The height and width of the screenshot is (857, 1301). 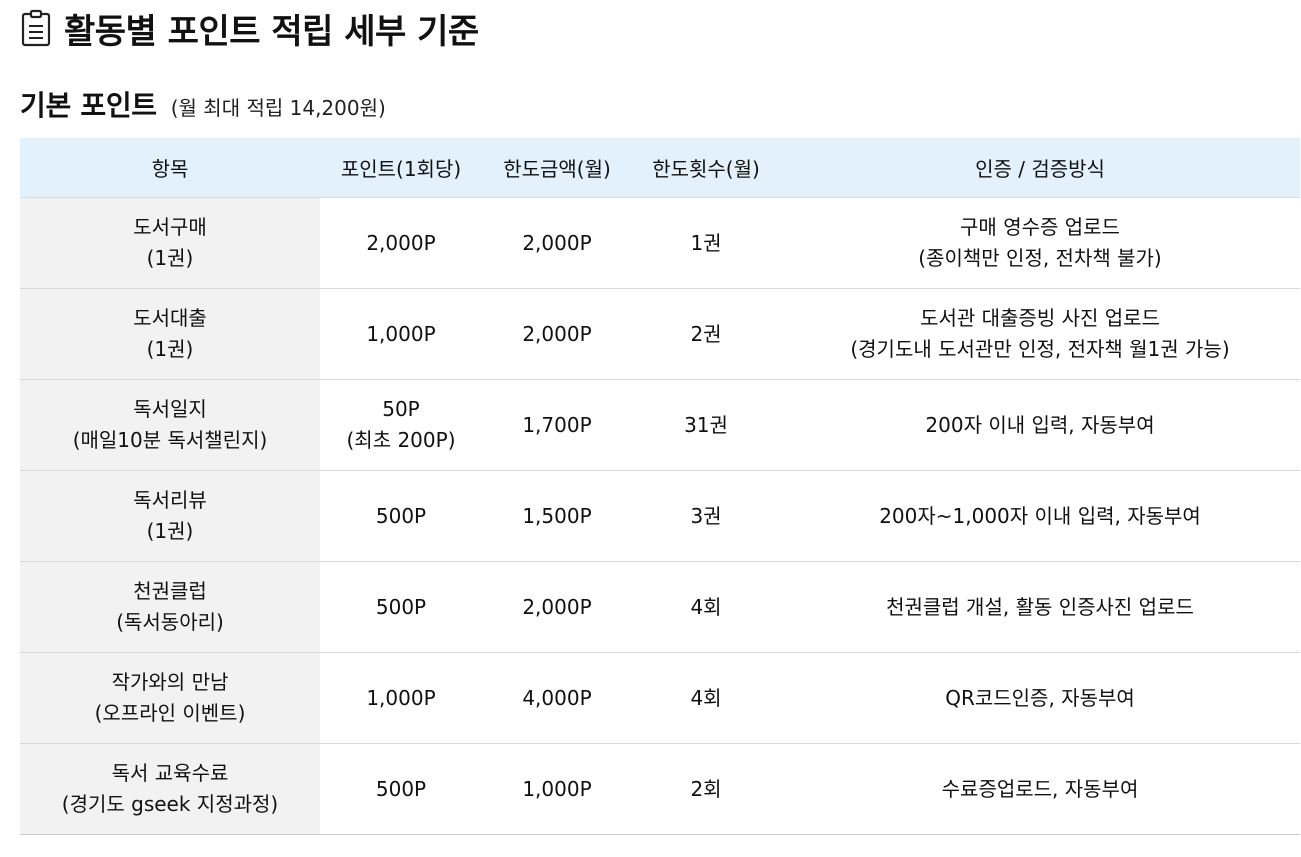 I want to click on document-list-icon, so click(x=36, y=28).